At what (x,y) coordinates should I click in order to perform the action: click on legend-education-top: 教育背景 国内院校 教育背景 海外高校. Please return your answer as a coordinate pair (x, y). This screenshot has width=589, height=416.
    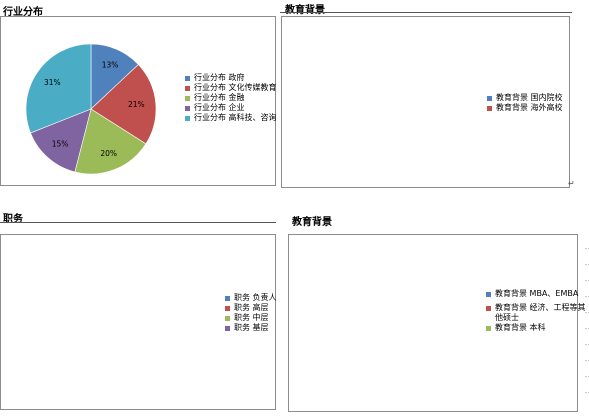
    Looking at the image, I should click on (525, 103).